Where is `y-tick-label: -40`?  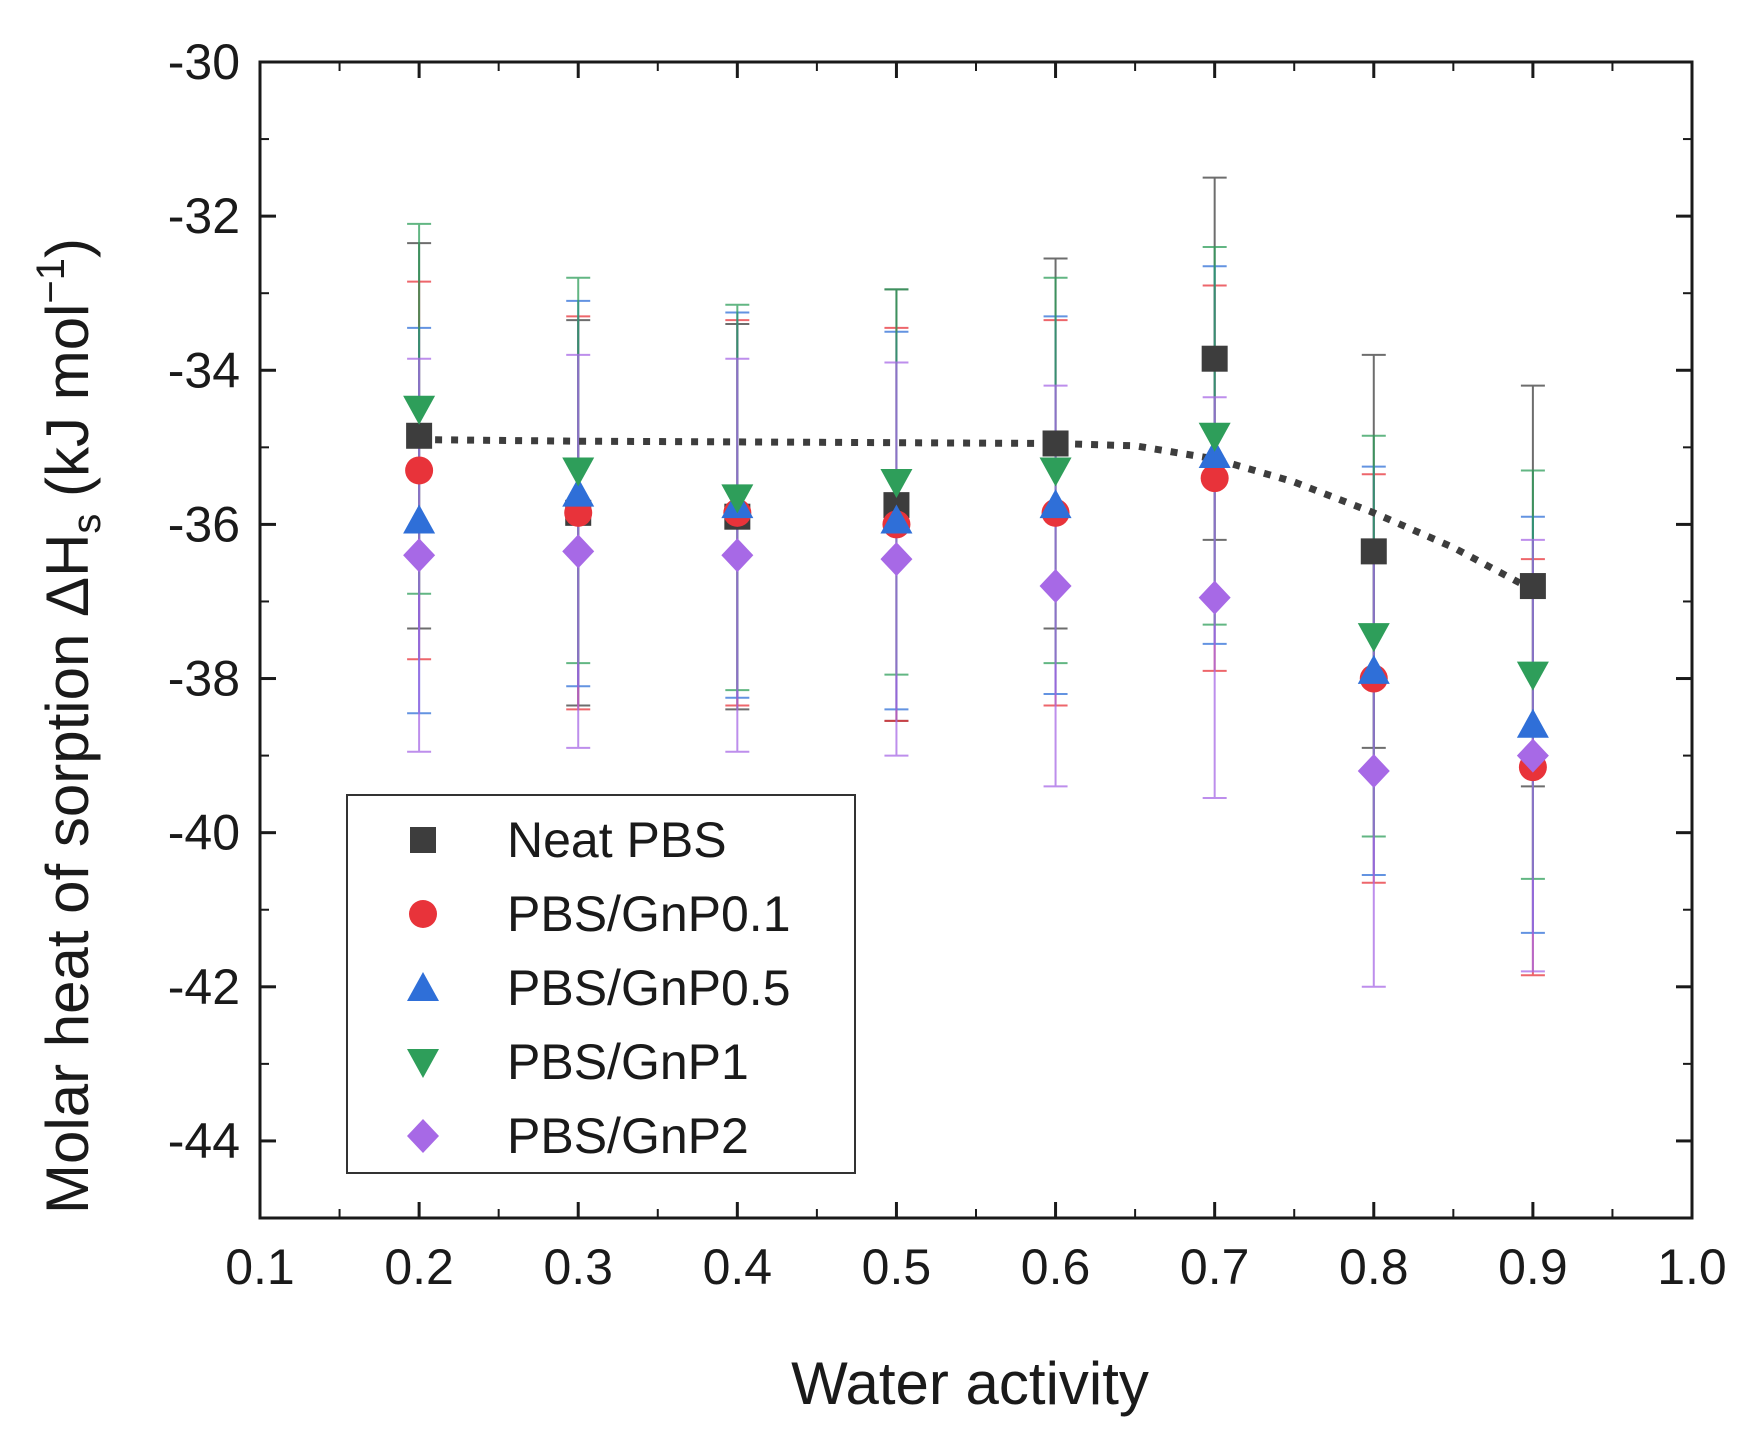 y-tick-label: -40 is located at coordinates (204, 833).